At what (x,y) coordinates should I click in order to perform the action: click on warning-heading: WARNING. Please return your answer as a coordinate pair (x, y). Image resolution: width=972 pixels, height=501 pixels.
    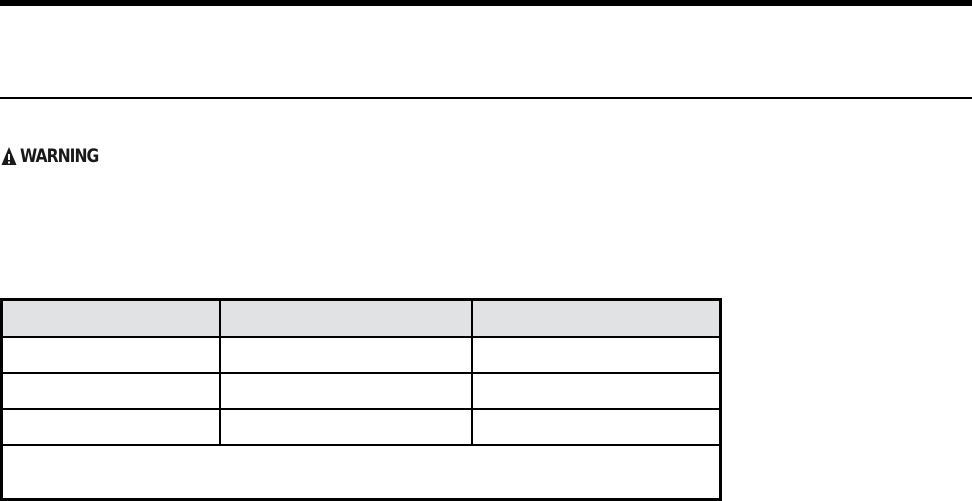
    Looking at the image, I should click on (58, 156).